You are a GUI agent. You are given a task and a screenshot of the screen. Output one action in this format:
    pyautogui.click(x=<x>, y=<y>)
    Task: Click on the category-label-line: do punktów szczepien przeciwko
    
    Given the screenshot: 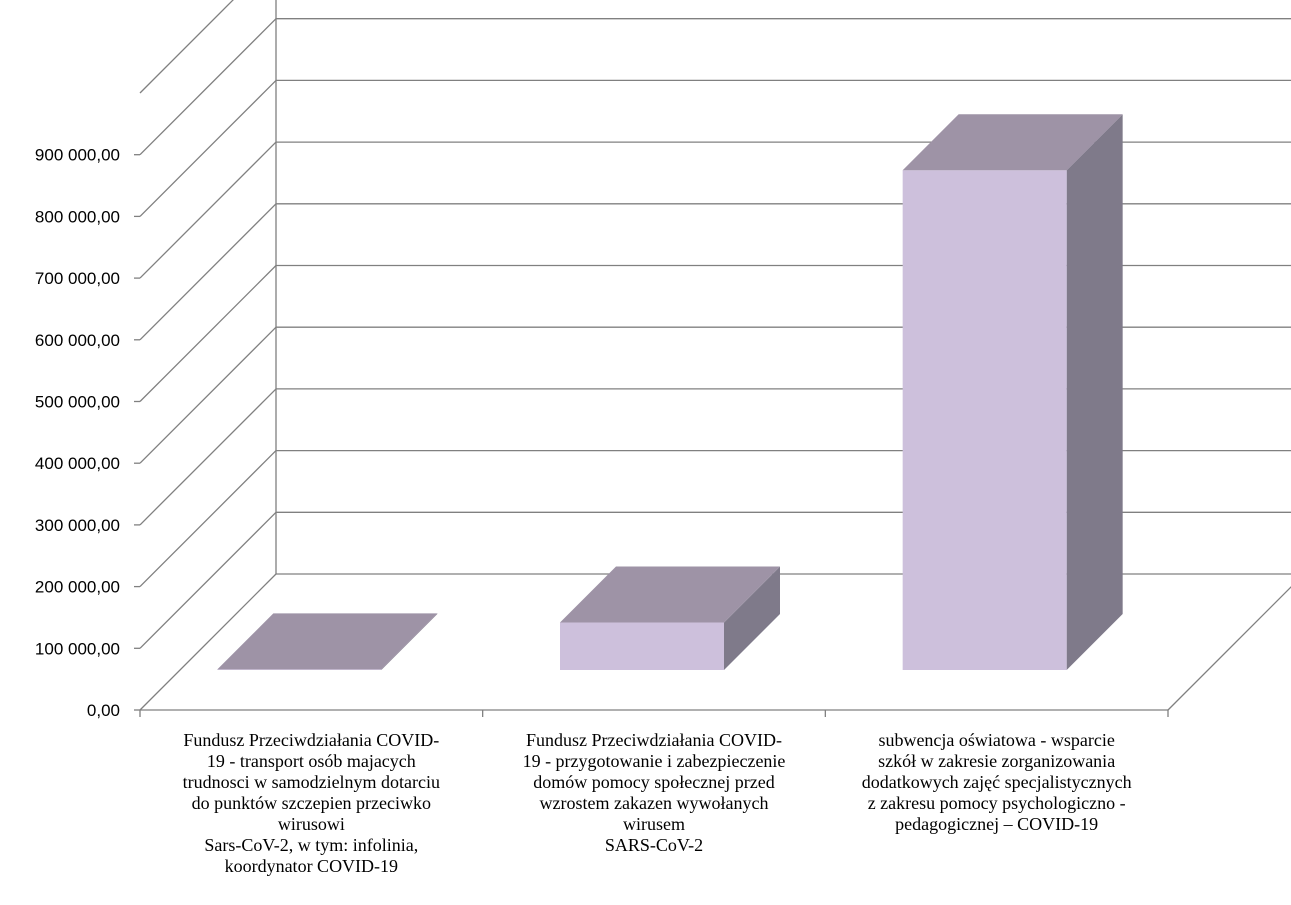 What is the action you would take?
    pyautogui.click(x=311, y=803)
    